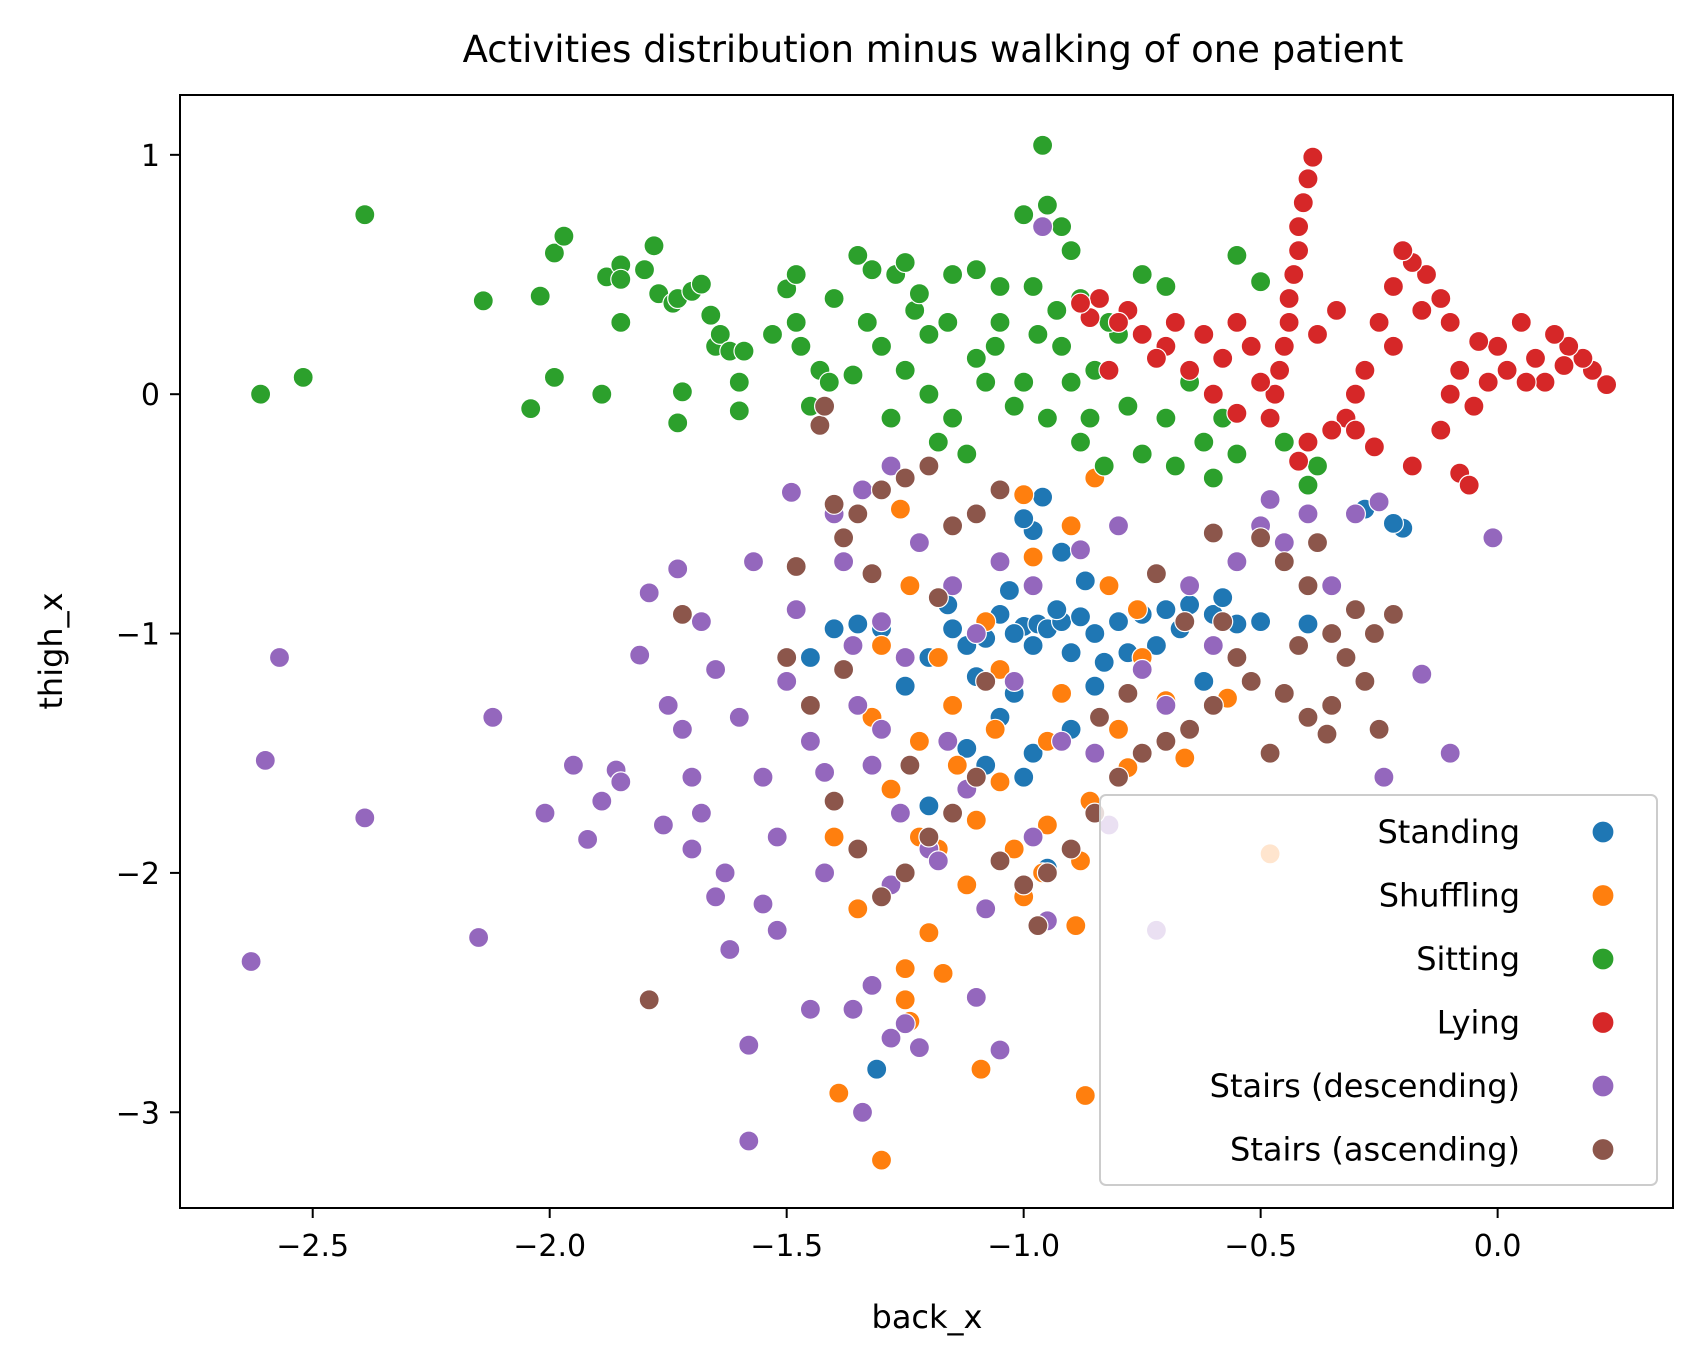 The width and height of the screenshot is (1698, 1362). I want to click on x-tick-label: 0.0, so click(1498, 1246).